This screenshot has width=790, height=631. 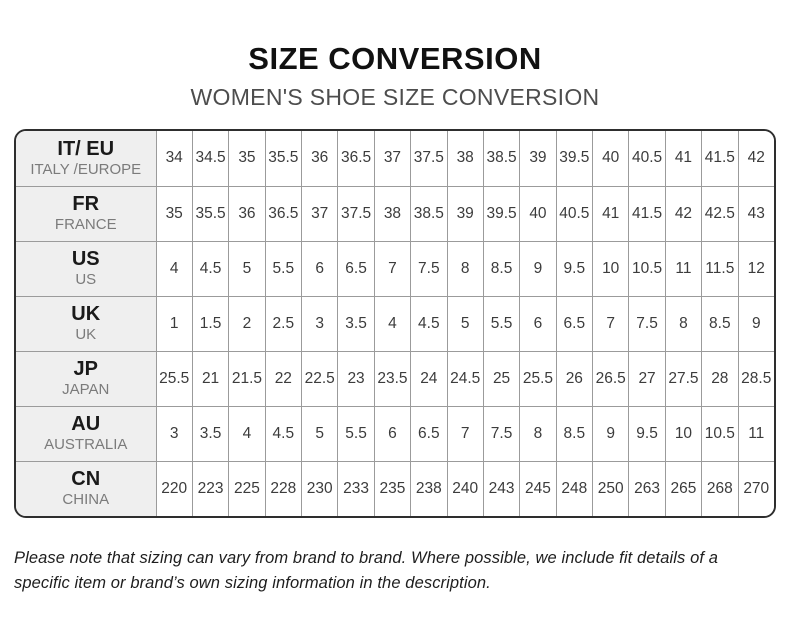 I want to click on row-header-name: AUSTRALIA, so click(x=86, y=445).